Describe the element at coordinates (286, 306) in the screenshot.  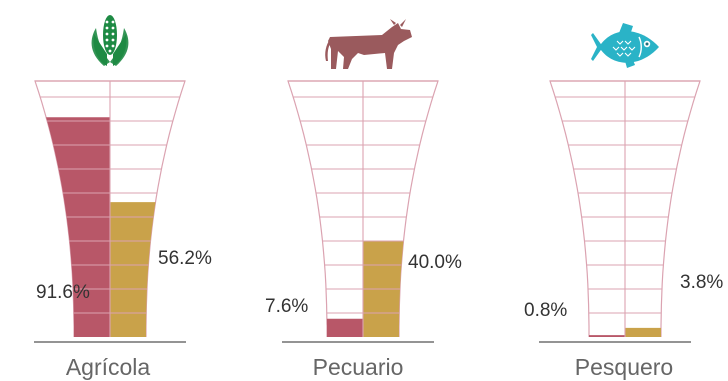
I see `value-label-series-1: 7.6%` at that location.